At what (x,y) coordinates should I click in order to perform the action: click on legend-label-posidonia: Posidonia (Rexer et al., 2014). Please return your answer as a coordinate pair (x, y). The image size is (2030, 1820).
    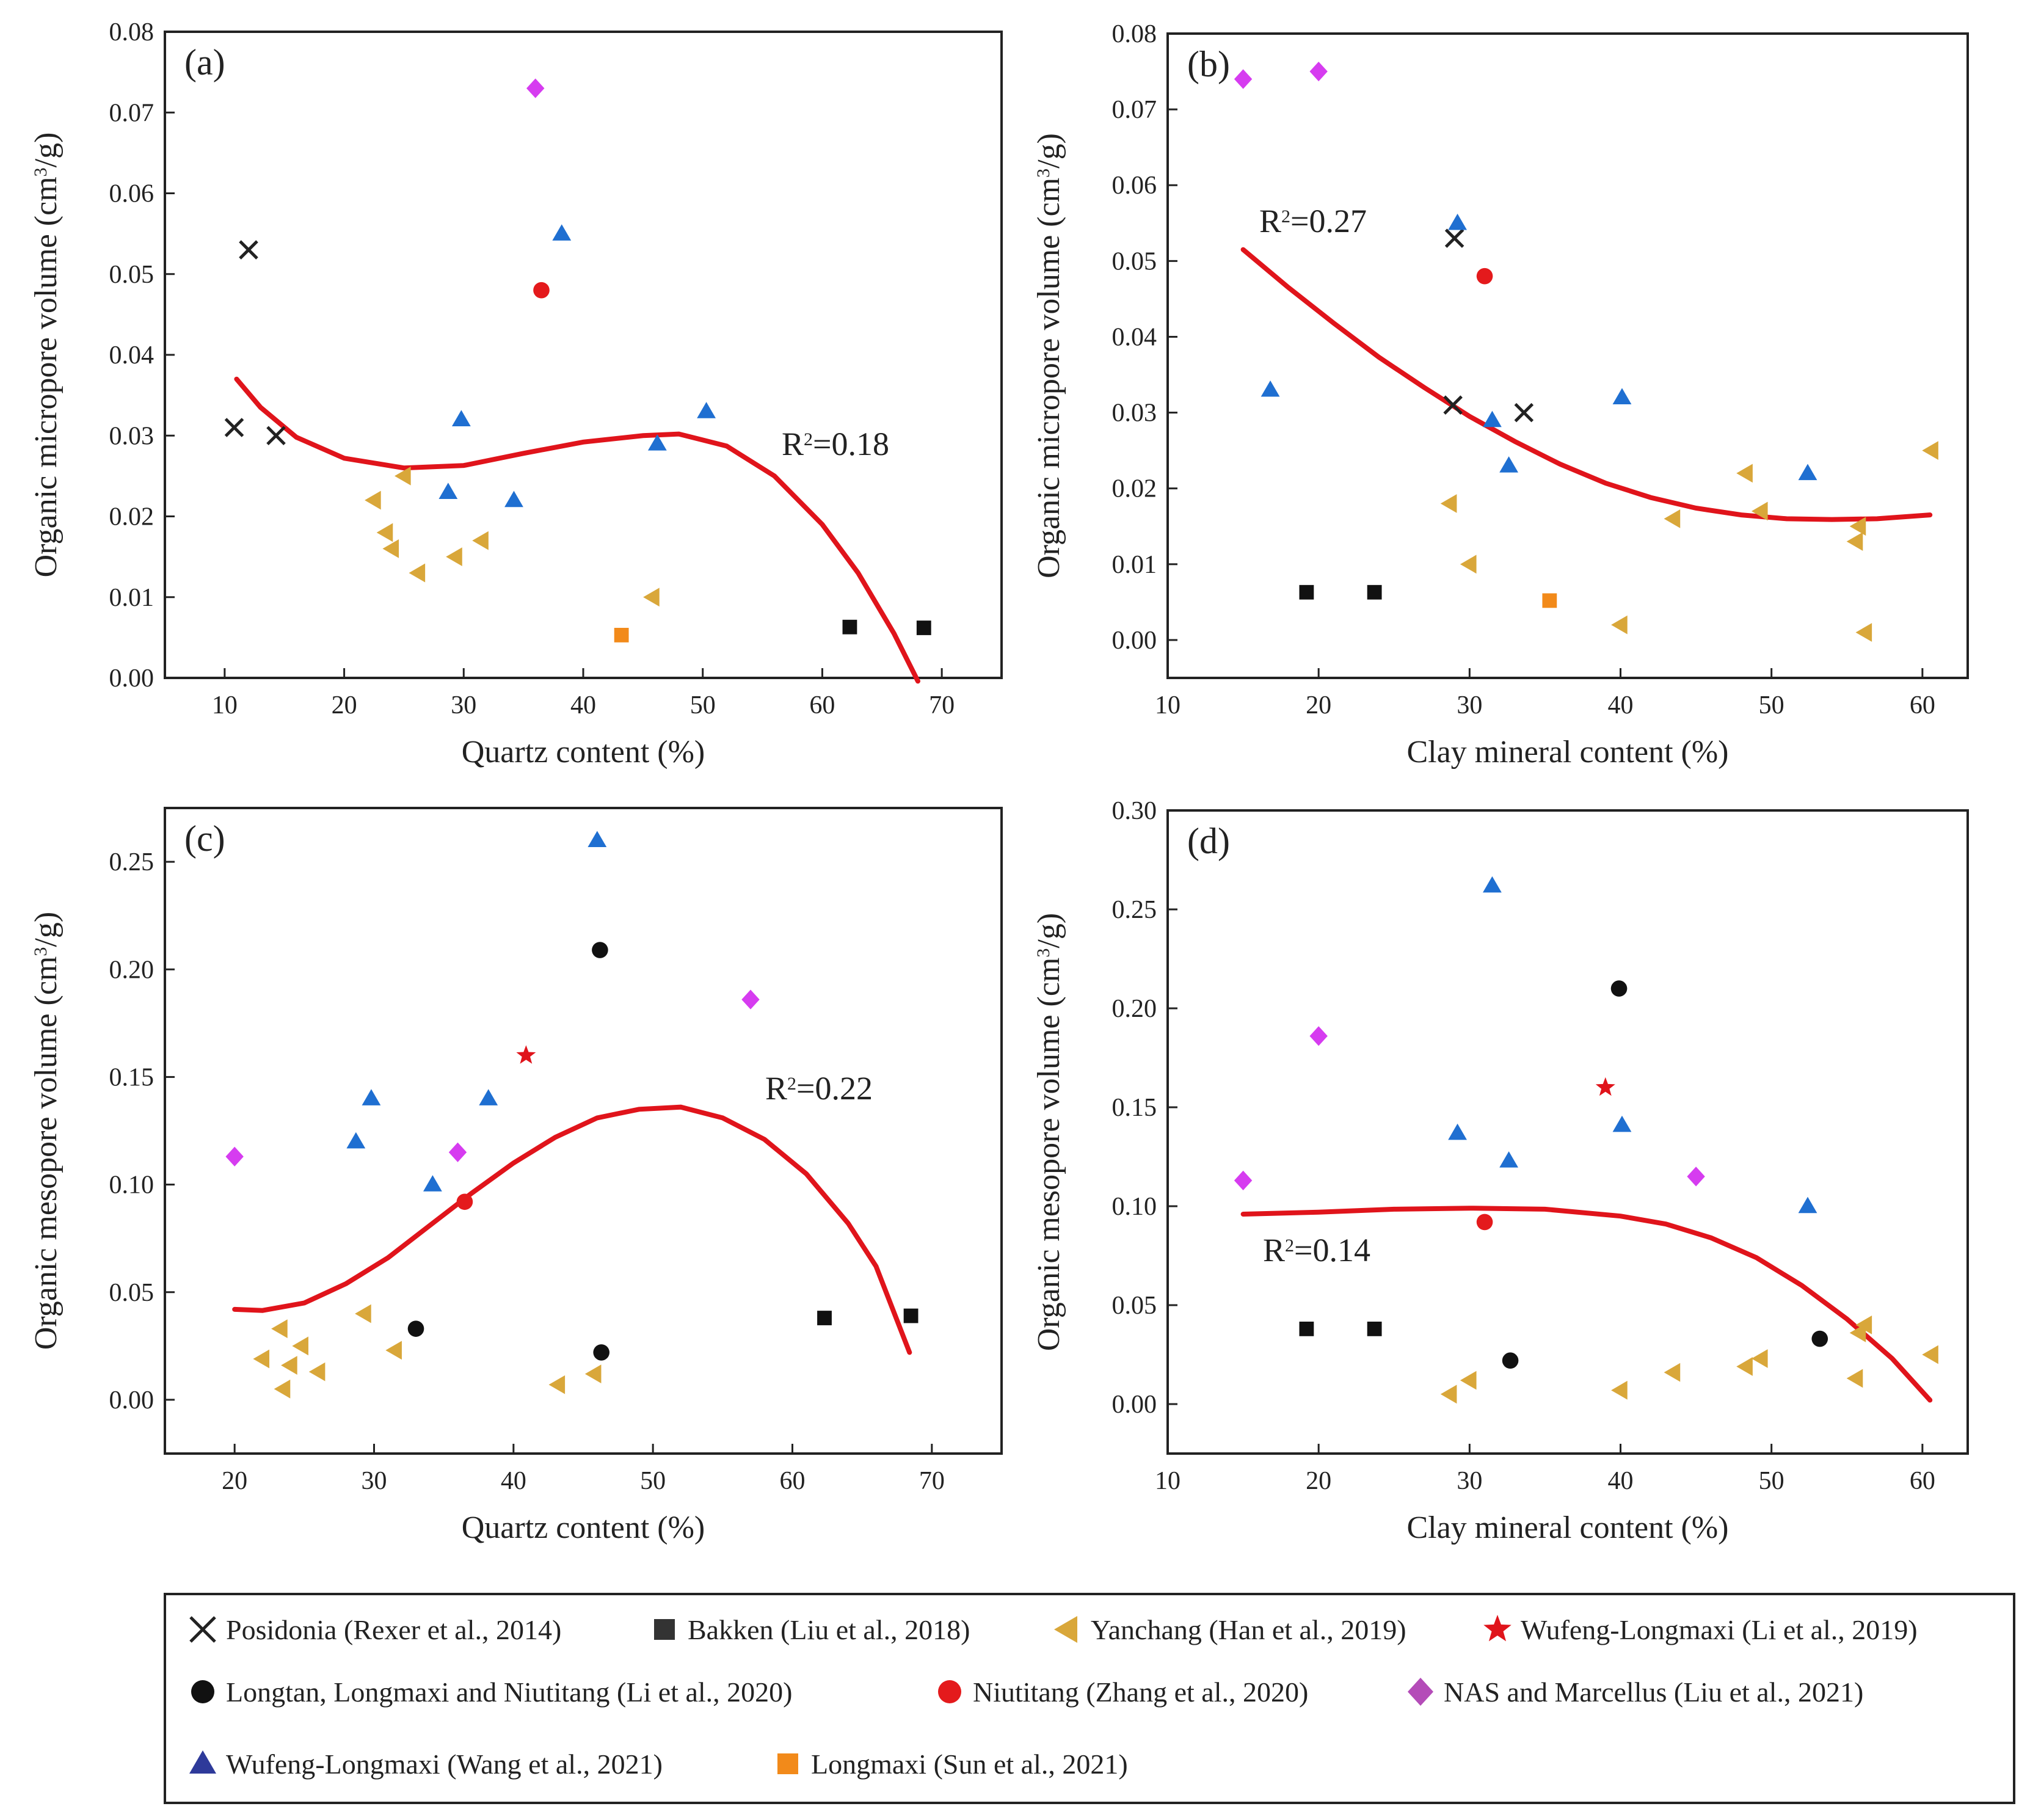
    Looking at the image, I should click on (393, 1629).